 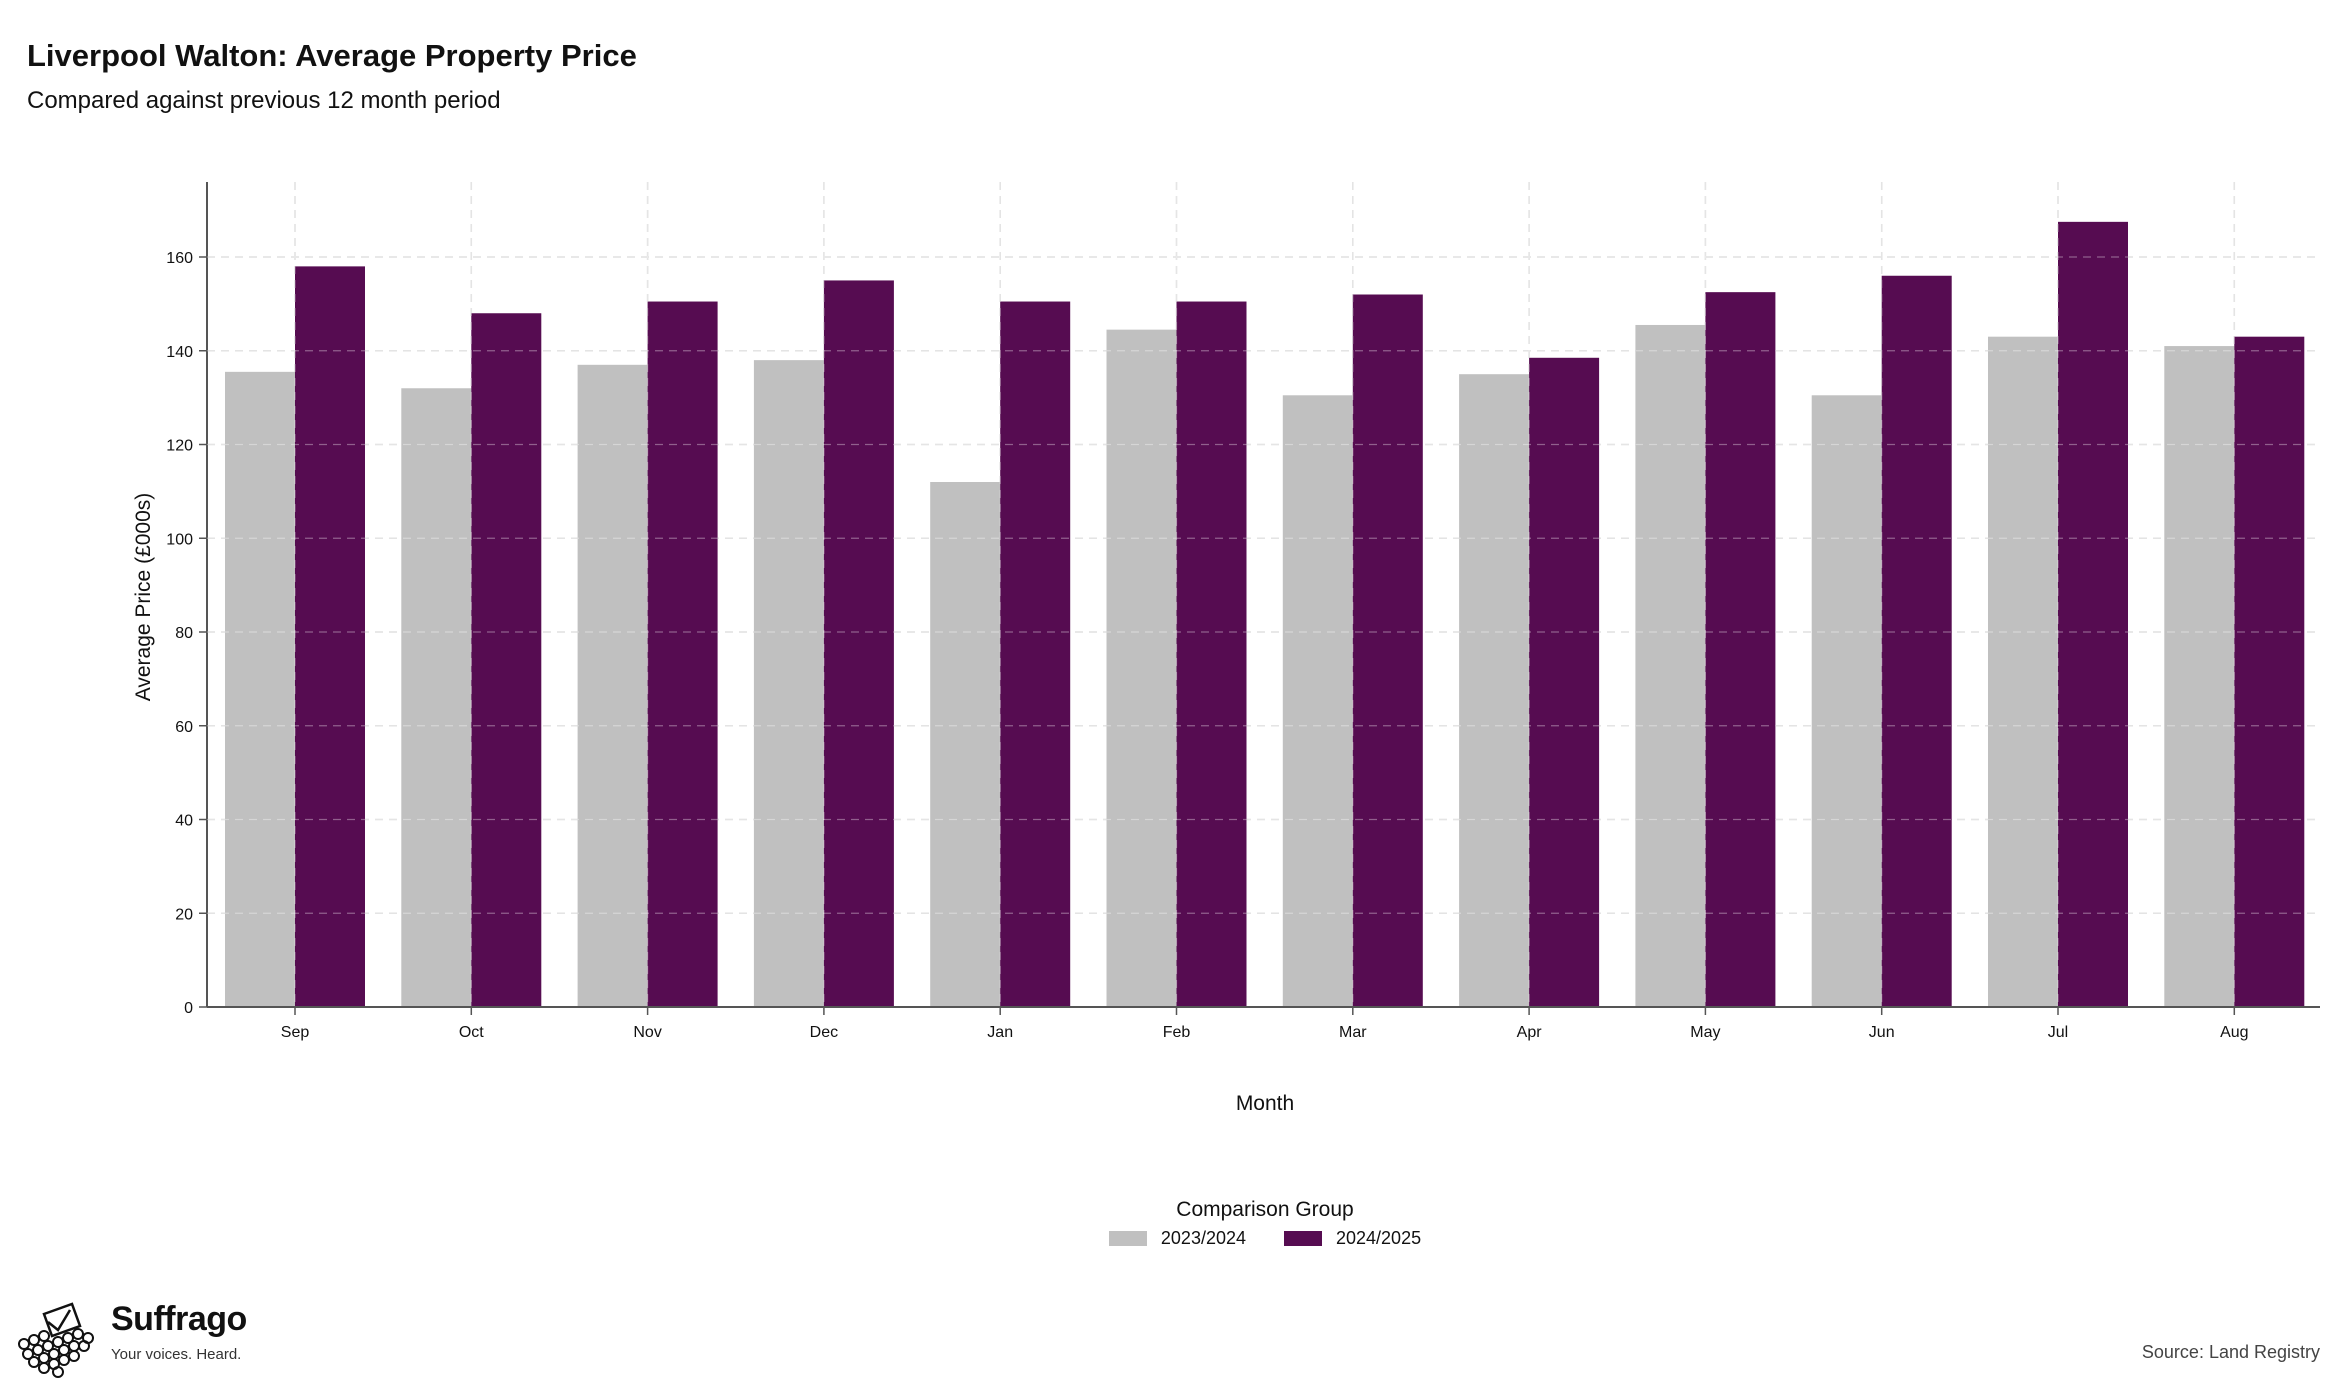 What do you see at coordinates (1846, 701) in the screenshot?
I see `bar-2023-2024-jun` at bounding box center [1846, 701].